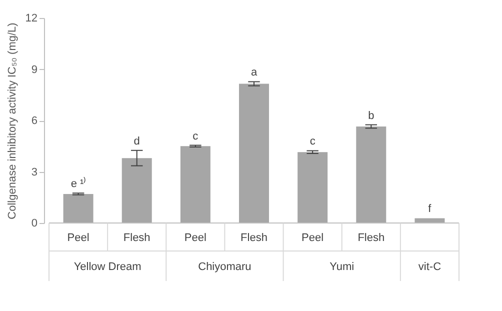 The height and width of the screenshot is (311, 502). I want to click on data-label: b, so click(371, 116).